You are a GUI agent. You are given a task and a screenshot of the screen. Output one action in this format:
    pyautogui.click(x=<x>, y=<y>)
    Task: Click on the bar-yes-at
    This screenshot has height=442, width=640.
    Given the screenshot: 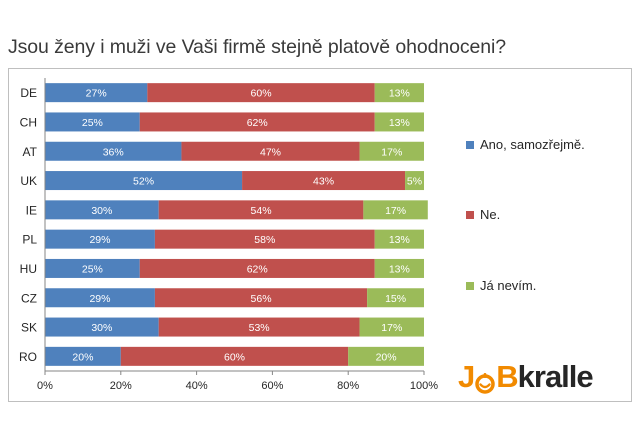 What is the action you would take?
    pyautogui.click(x=113, y=151)
    